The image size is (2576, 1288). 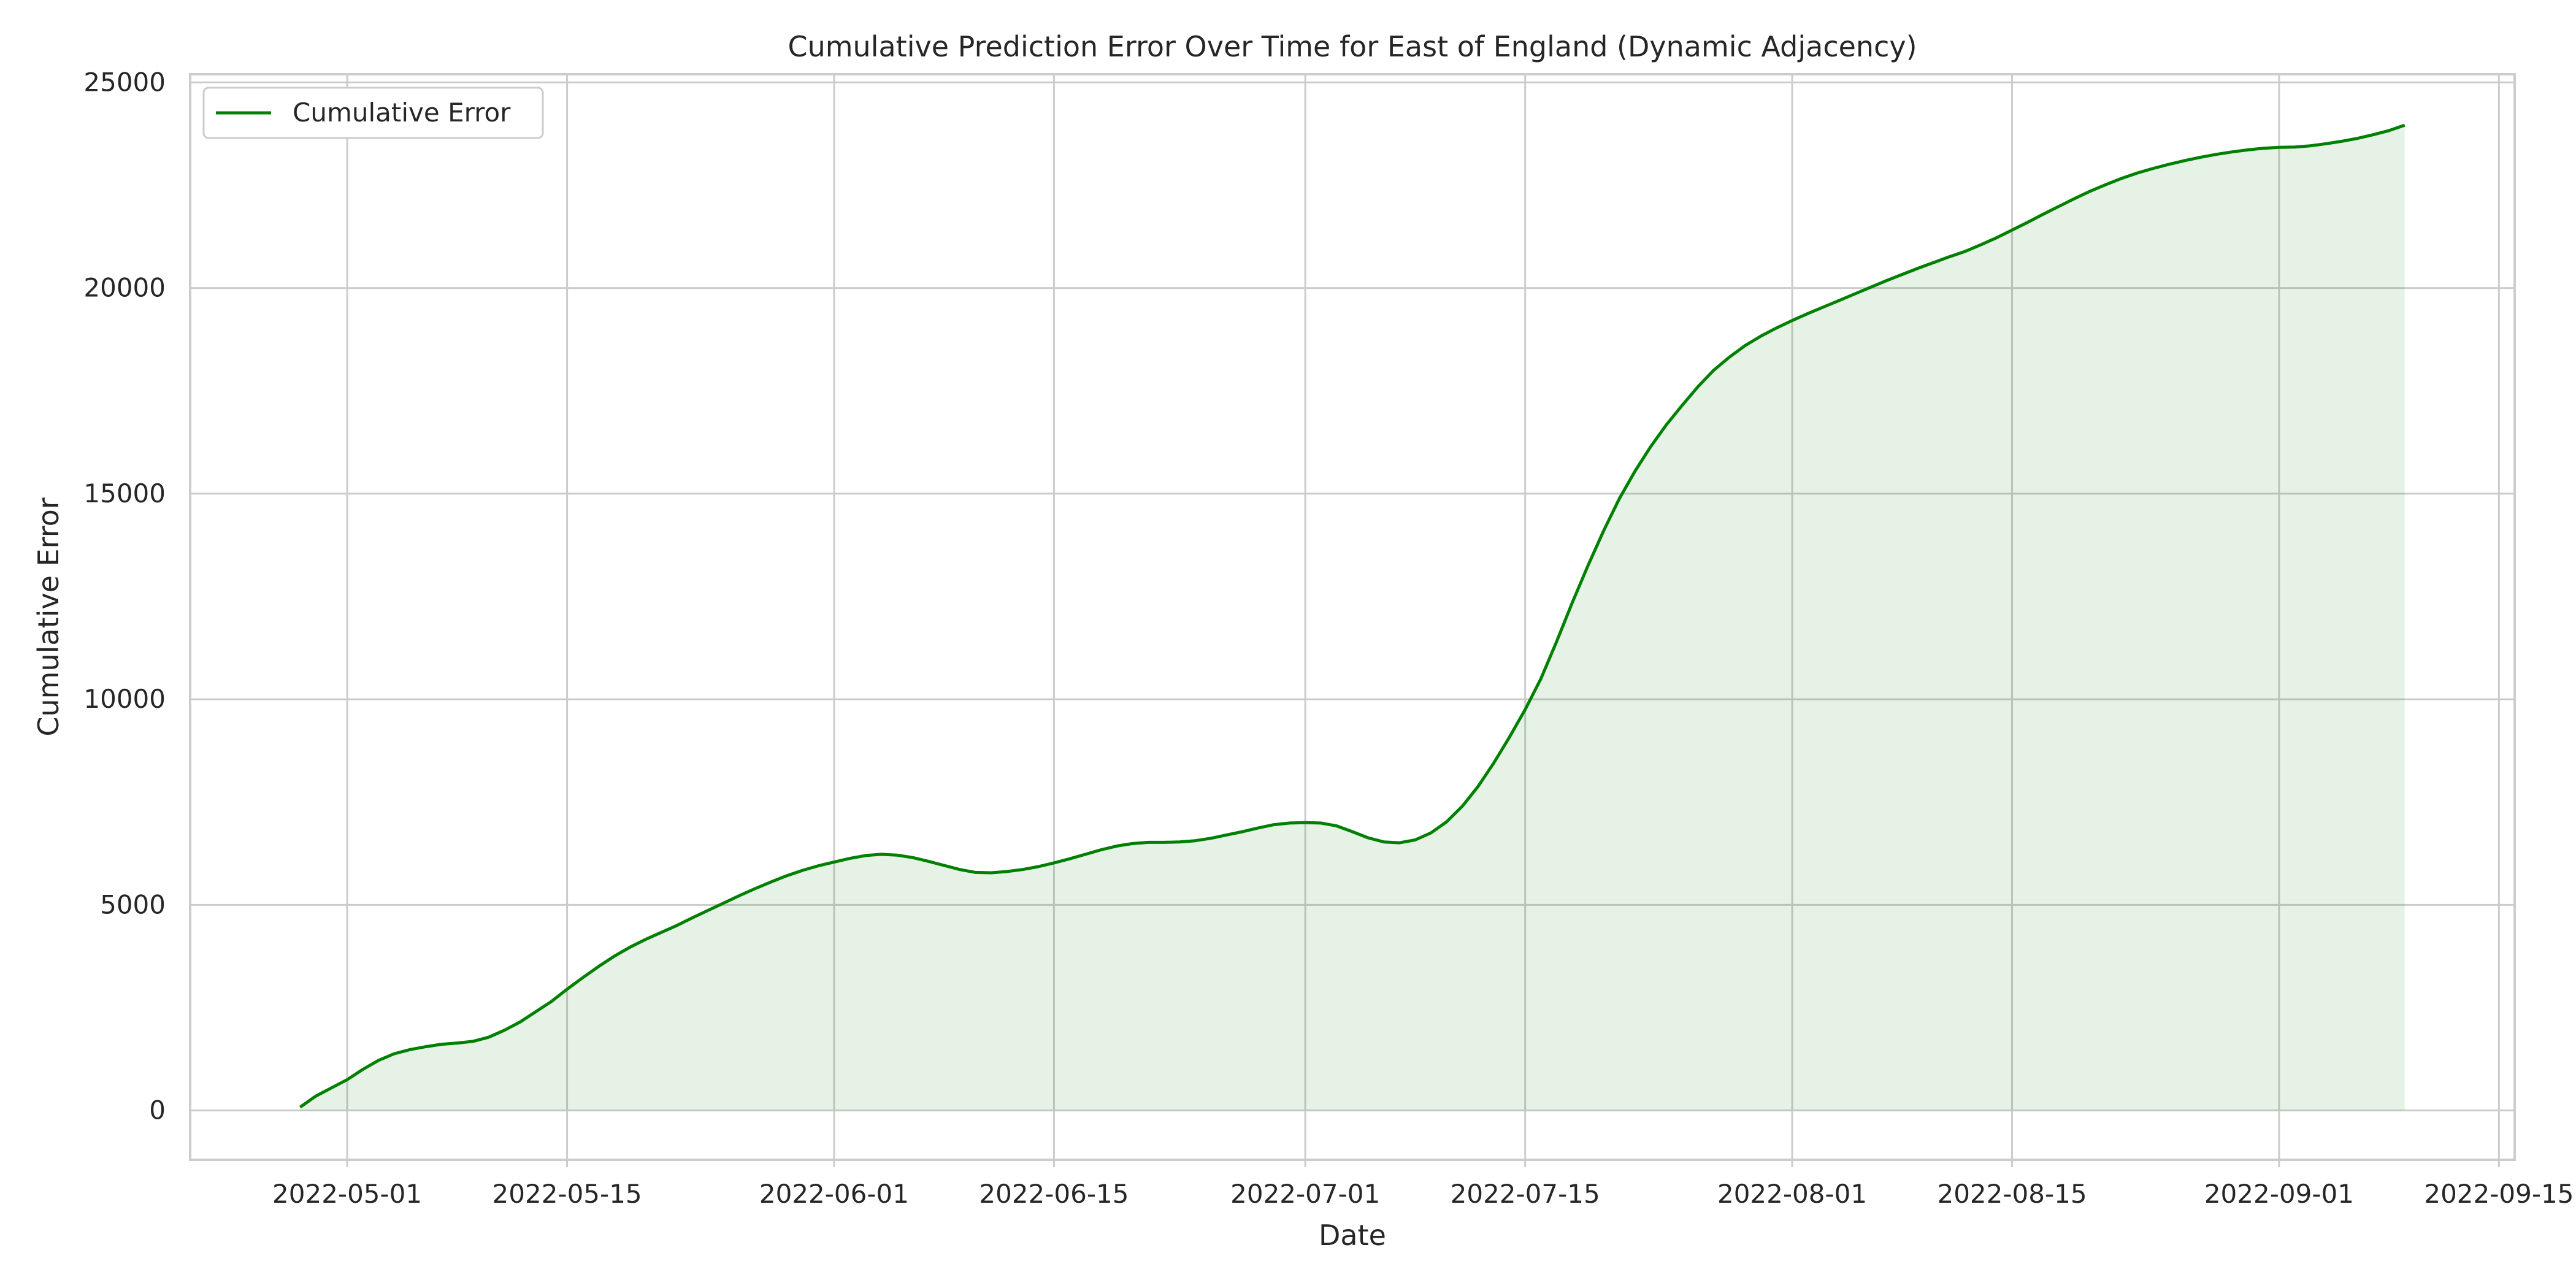 I want to click on x-tick-label: 2022-08-15, so click(x=2012, y=1194).